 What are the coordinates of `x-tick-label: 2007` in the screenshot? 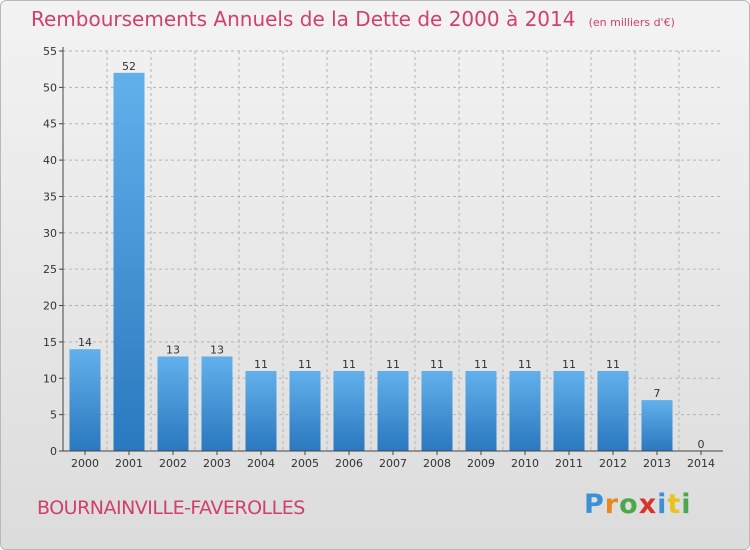 It's located at (393, 463).